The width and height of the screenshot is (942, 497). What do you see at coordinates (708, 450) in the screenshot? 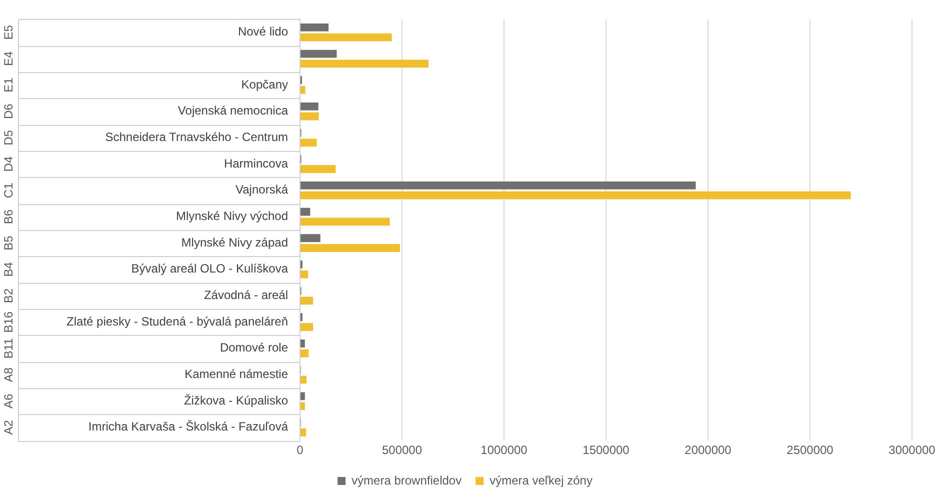
I see `x-tick-label: 2000000` at bounding box center [708, 450].